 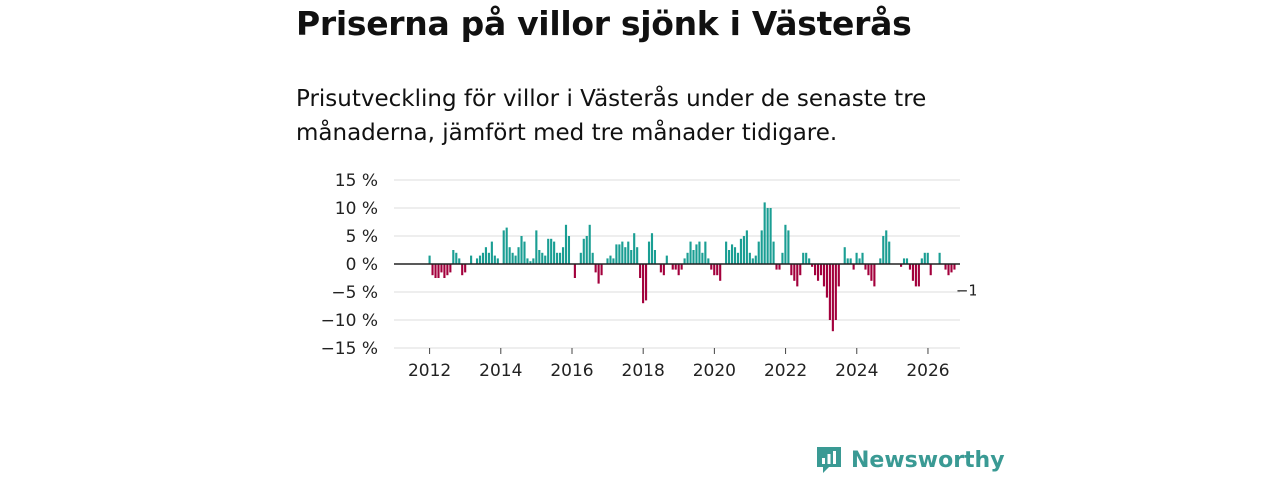 I want to click on y-tick-label: −5 %, so click(x=354, y=293).